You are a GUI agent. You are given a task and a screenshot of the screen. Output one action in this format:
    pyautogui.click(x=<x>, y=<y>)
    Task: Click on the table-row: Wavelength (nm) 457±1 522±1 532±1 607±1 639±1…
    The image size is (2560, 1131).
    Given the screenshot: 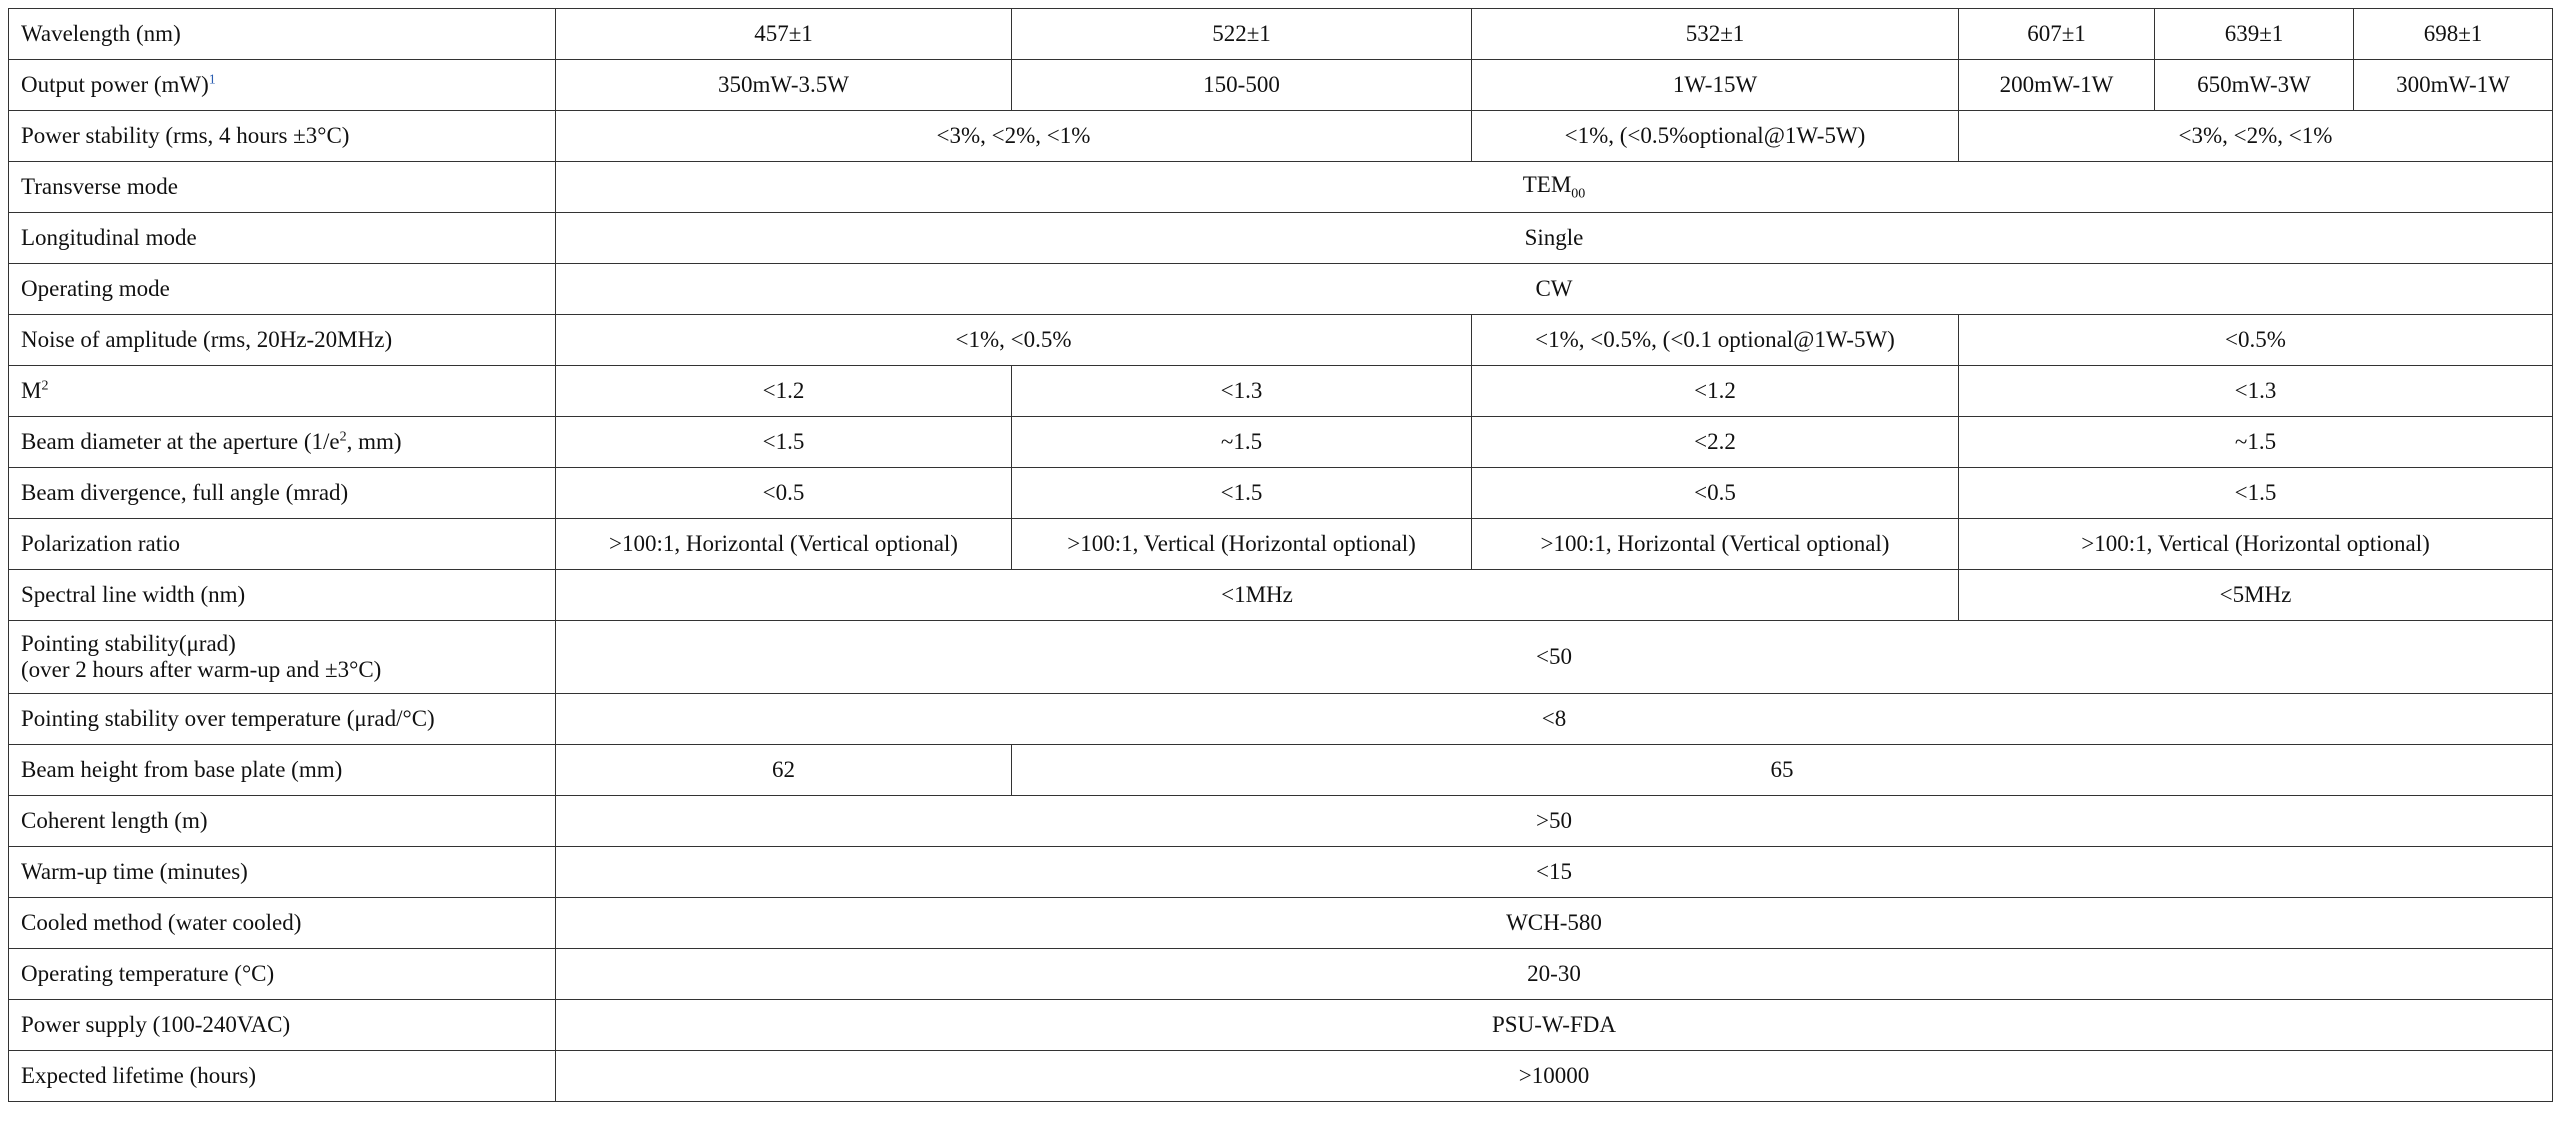 What is the action you would take?
    pyautogui.click(x=1280, y=34)
    